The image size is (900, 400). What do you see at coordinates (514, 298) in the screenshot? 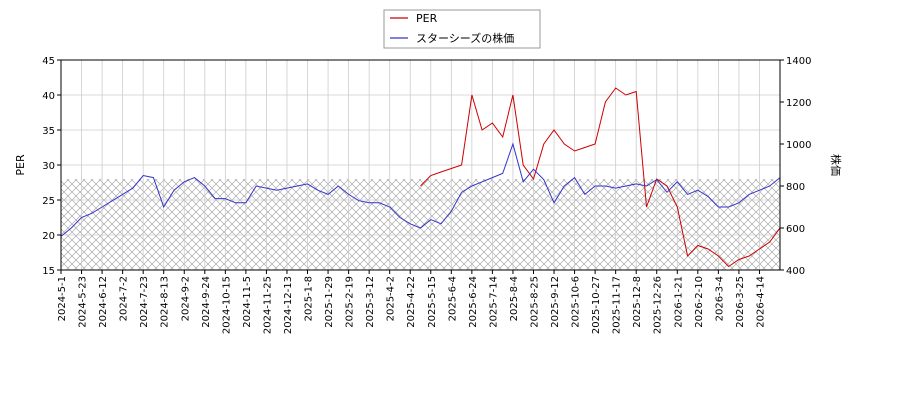
I see `x-tick-label: 2025-8-4` at bounding box center [514, 298].